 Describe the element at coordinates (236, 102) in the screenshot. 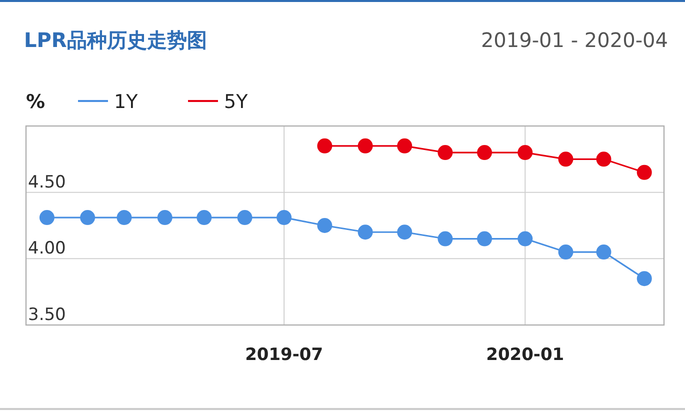

I see `legend-label: 5Y` at that location.